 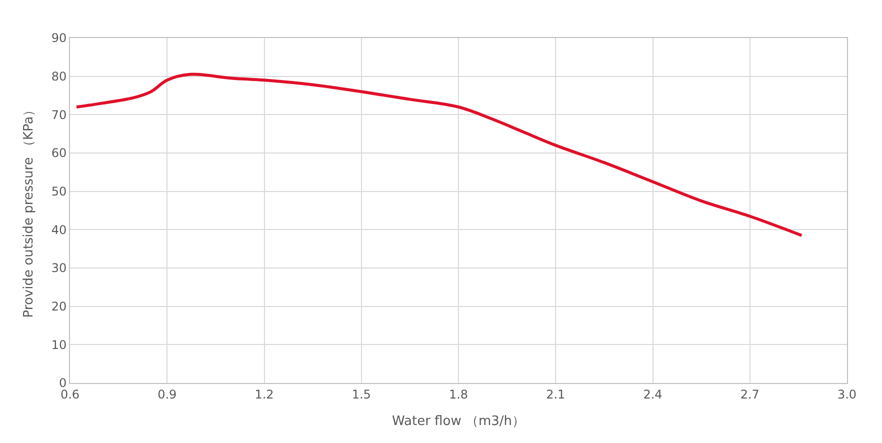 What do you see at coordinates (459, 421) in the screenshot?
I see `x-axis-title: Water flow （m3/h）` at bounding box center [459, 421].